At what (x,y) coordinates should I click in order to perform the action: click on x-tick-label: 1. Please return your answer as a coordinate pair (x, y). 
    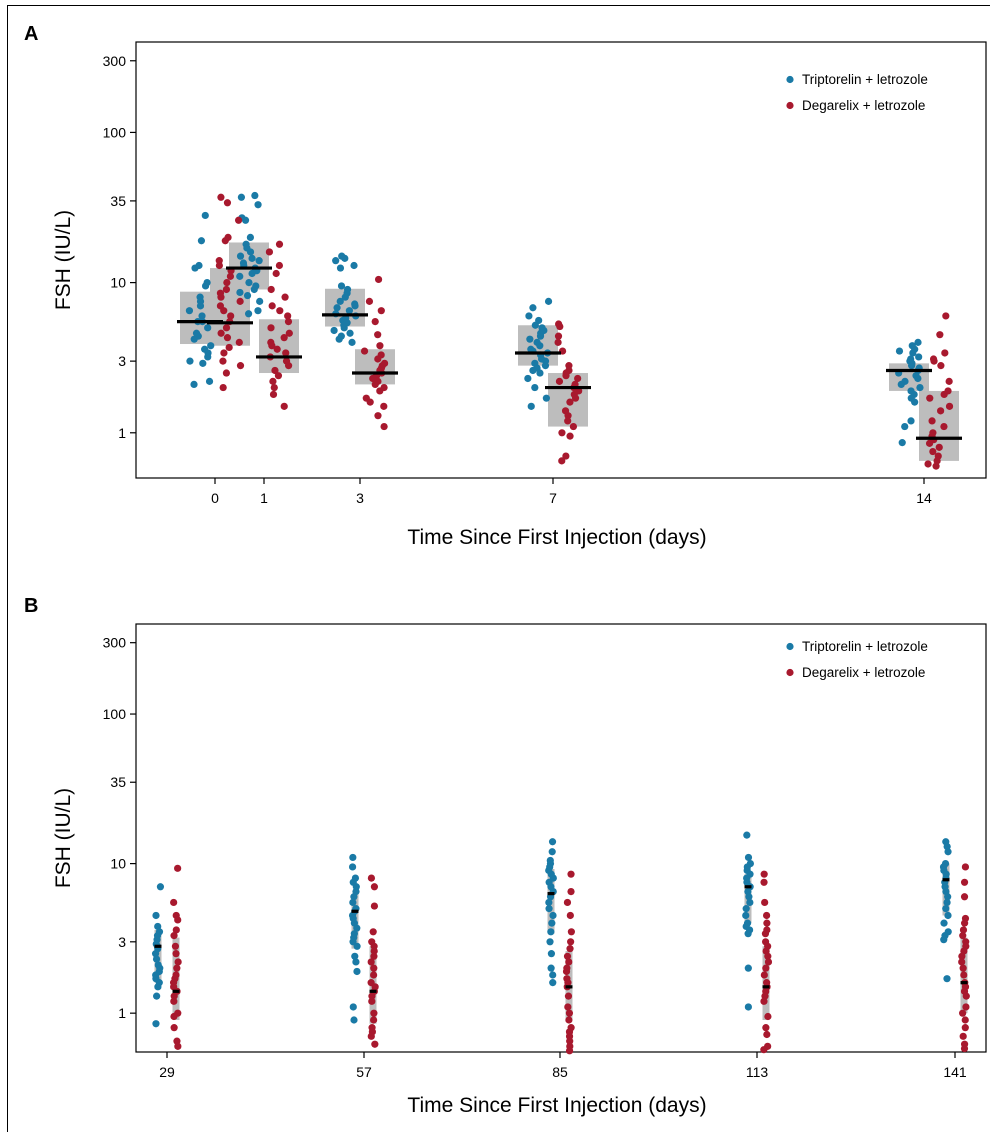
    Looking at the image, I should click on (264, 498).